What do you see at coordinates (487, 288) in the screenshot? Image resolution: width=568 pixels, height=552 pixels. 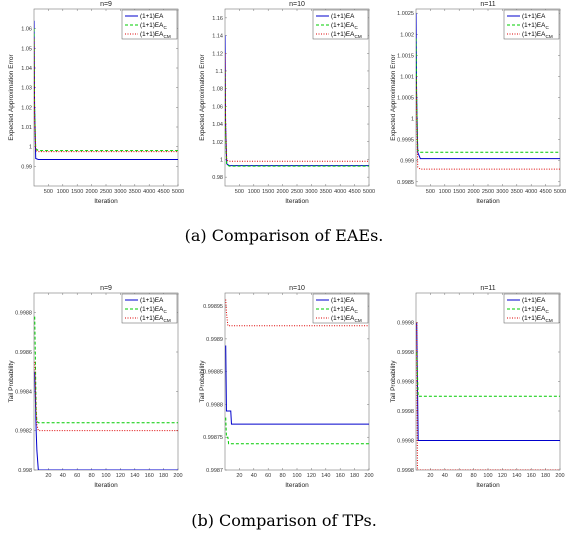 I see `chart-title: n=11` at bounding box center [487, 288].